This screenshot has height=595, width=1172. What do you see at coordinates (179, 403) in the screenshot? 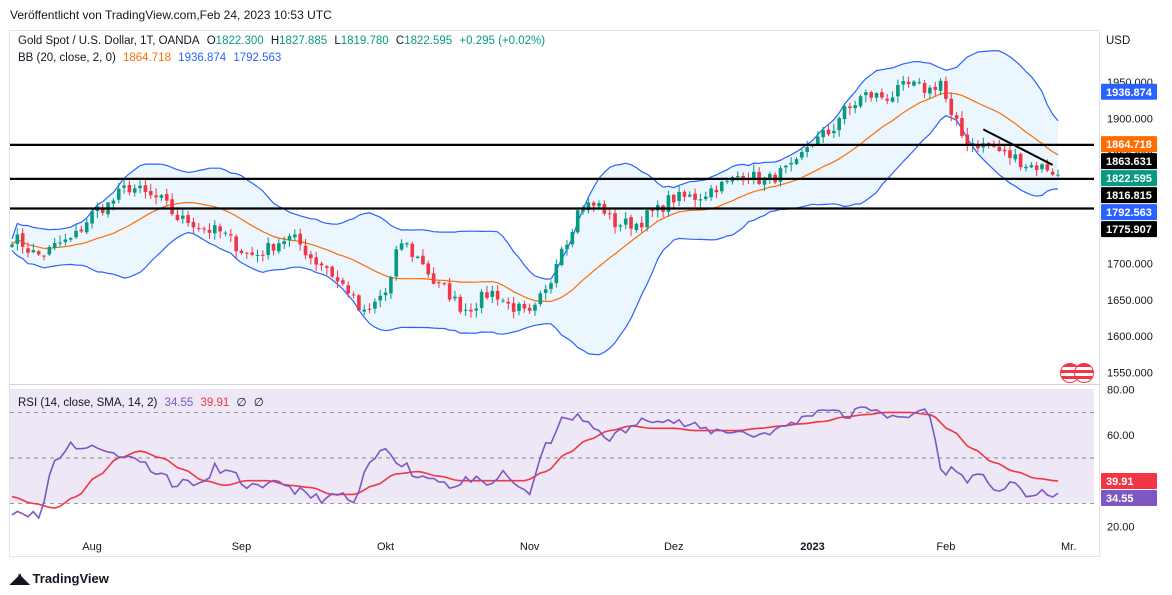
I see `rsi-value: 34.55` at bounding box center [179, 403].